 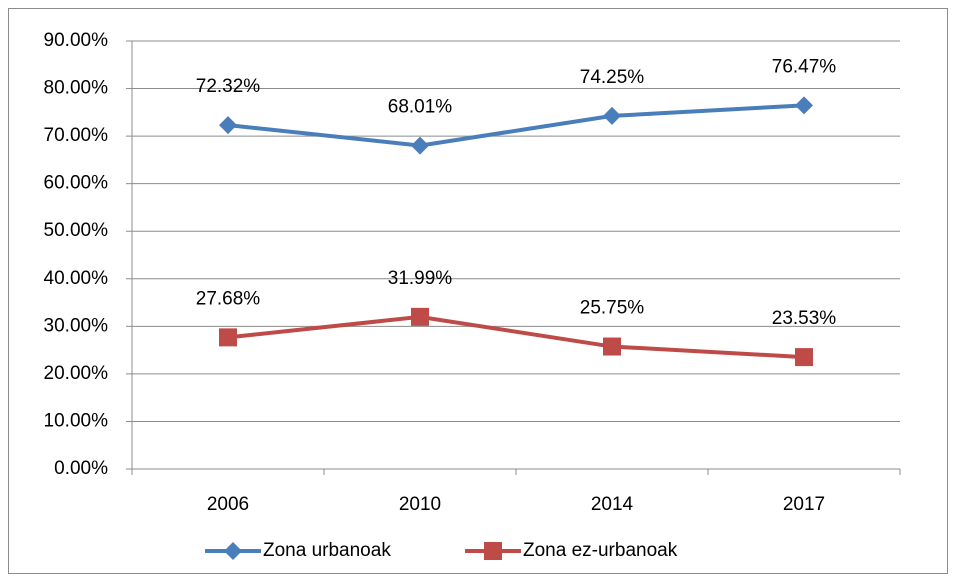 What do you see at coordinates (228, 86) in the screenshot?
I see `data-label: 72.32%` at bounding box center [228, 86].